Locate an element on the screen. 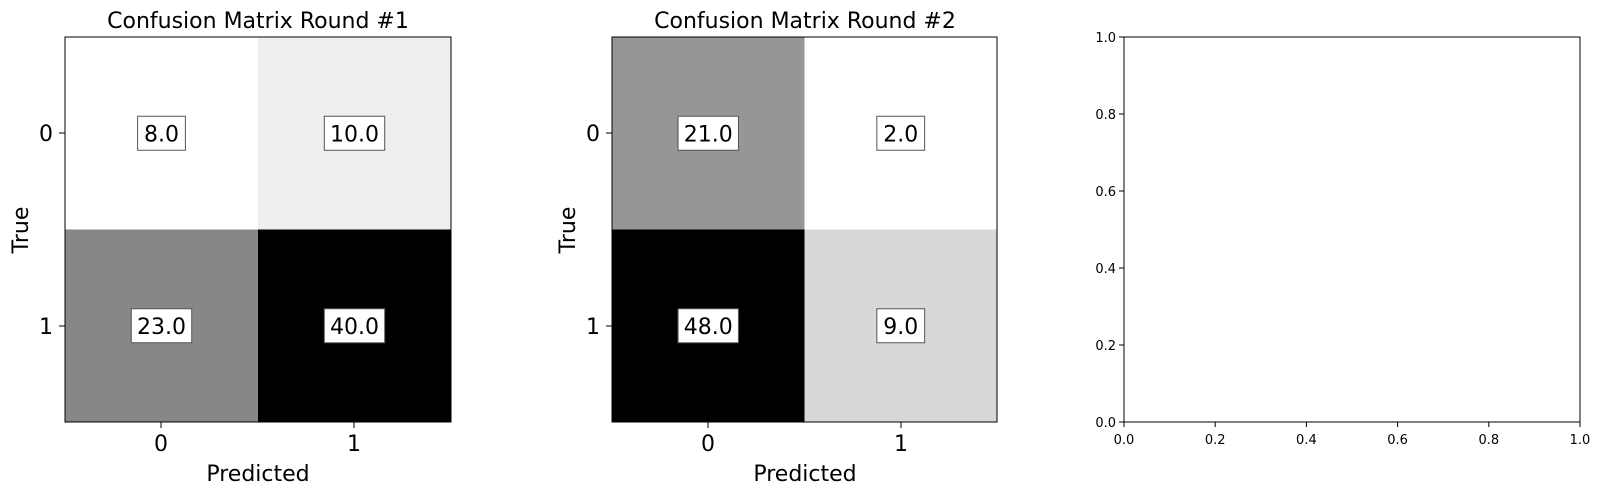 The height and width of the screenshot is (495, 1600). cm1-cell-label-0-1: 10.0 is located at coordinates (354, 134).